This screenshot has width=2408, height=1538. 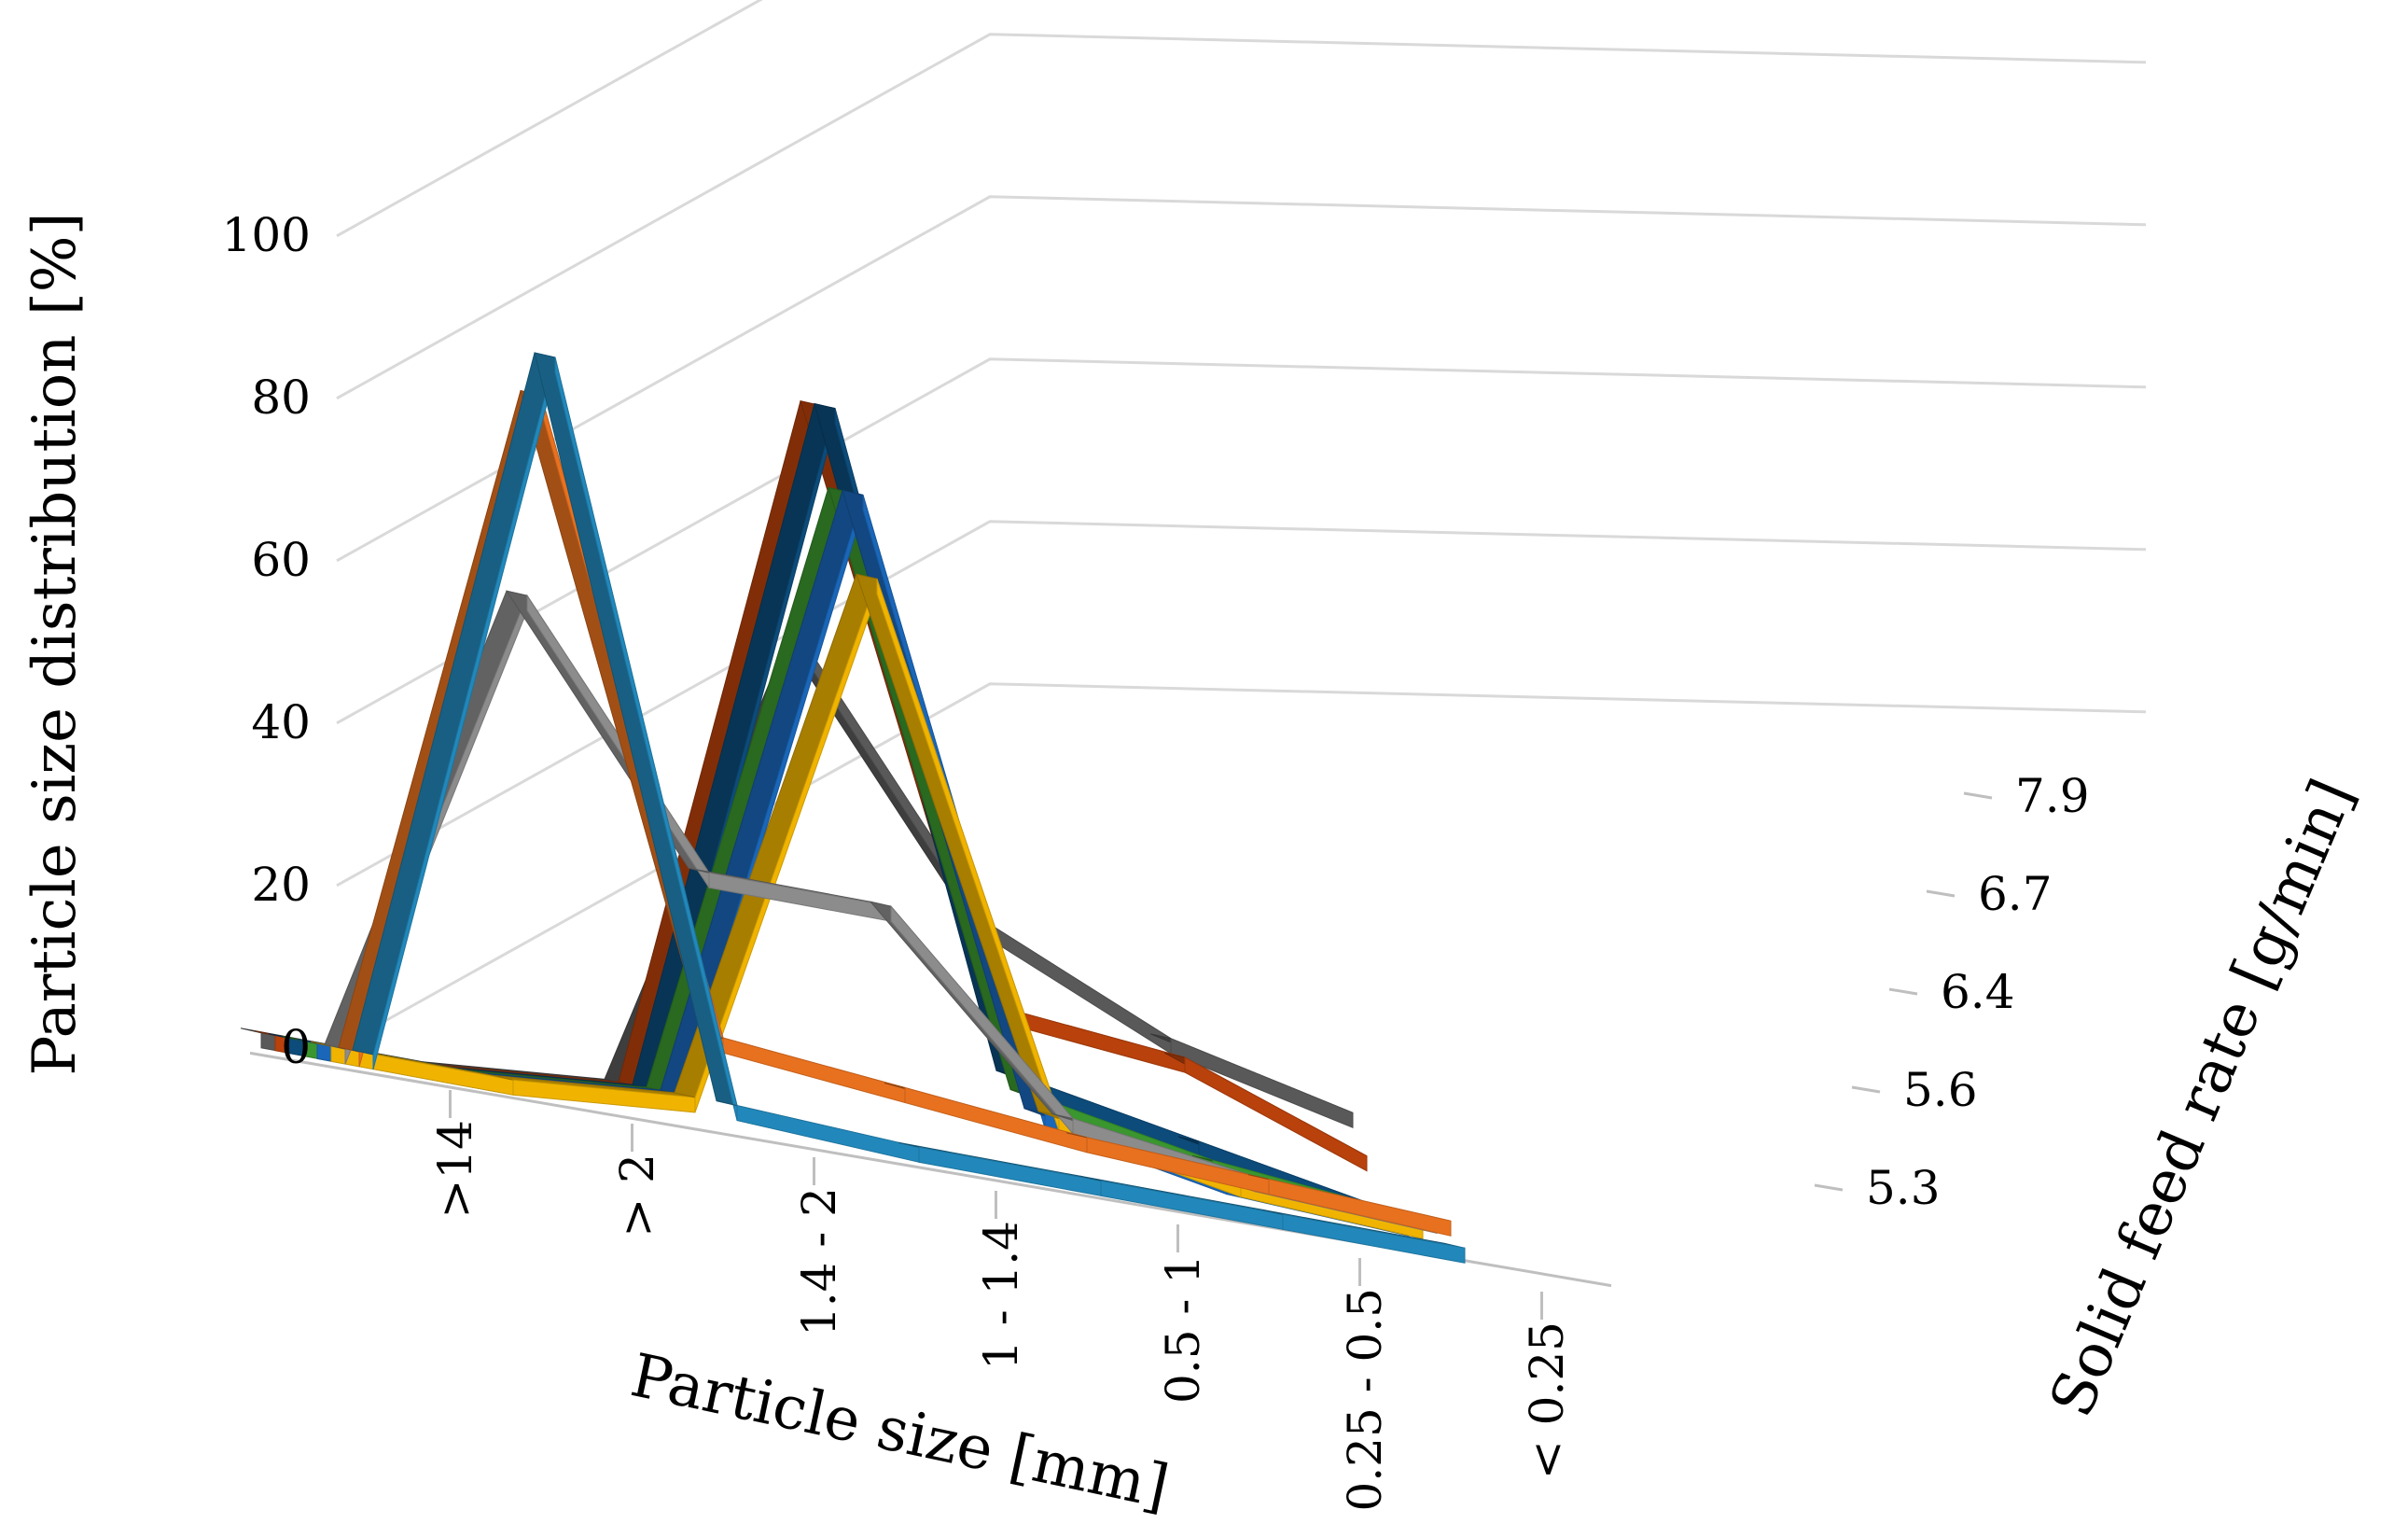 I want to click on x-tick-label-6: < 0.25, so click(x=1547, y=1400).